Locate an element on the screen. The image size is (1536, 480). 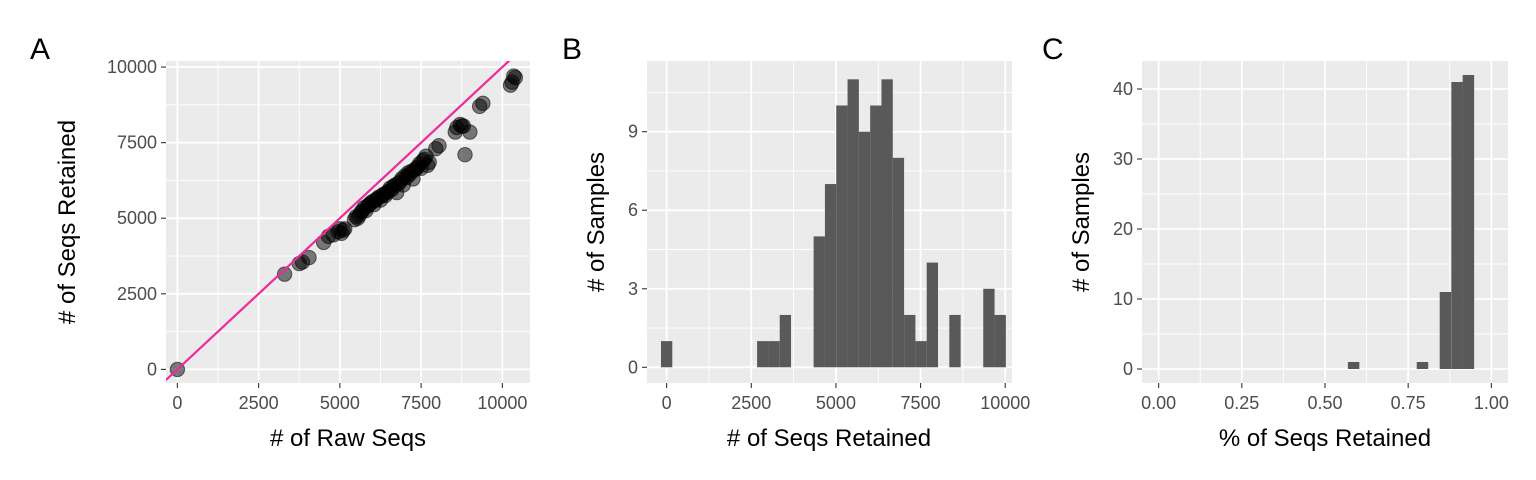
panel-c-x-tick-label: 1.00 is located at coordinates (1491, 403).